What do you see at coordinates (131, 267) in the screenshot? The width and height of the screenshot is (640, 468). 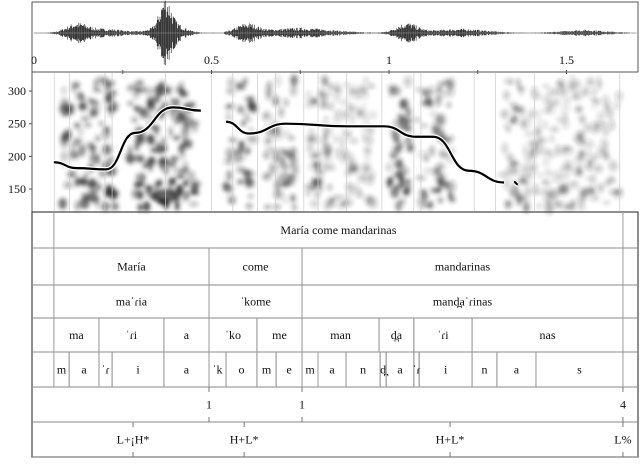 I see `interval-label: María` at bounding box center [131, 267].